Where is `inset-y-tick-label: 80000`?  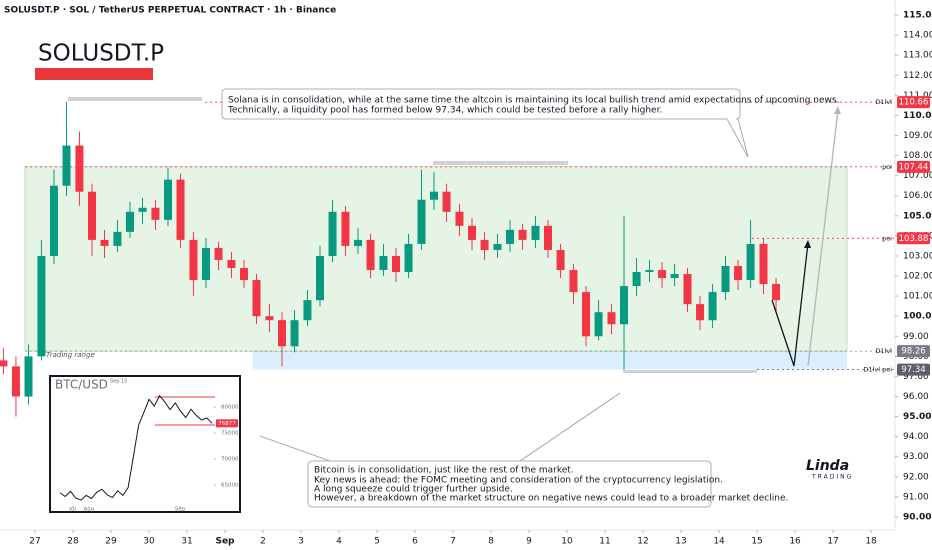
inset-y-tick-label: 80000 is located at coordinates (230, 408).